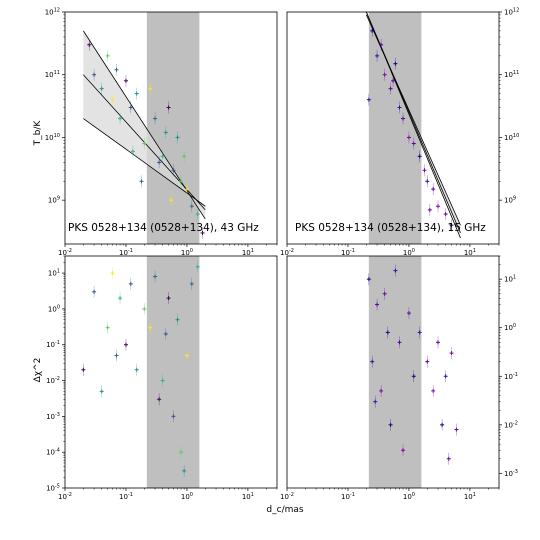 The width and height of the screenshot is (540, 540). Describe the element at coordinates (163, 228) in the screenshot. I see `panel-label-top-left: PKS 0528+134 (0528+134), 43 GHz` at that location.